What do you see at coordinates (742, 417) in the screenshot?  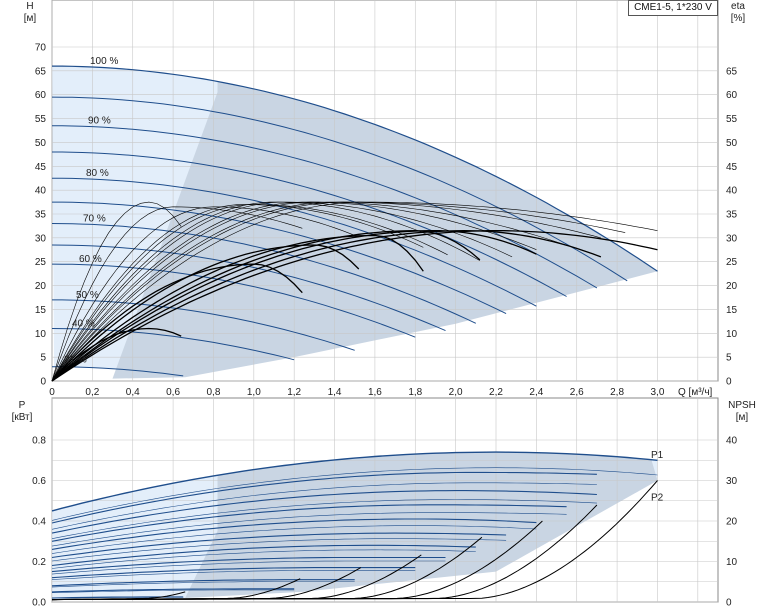 I see `npsh-axis-unit: [м]` at bounding box center [742, 417].